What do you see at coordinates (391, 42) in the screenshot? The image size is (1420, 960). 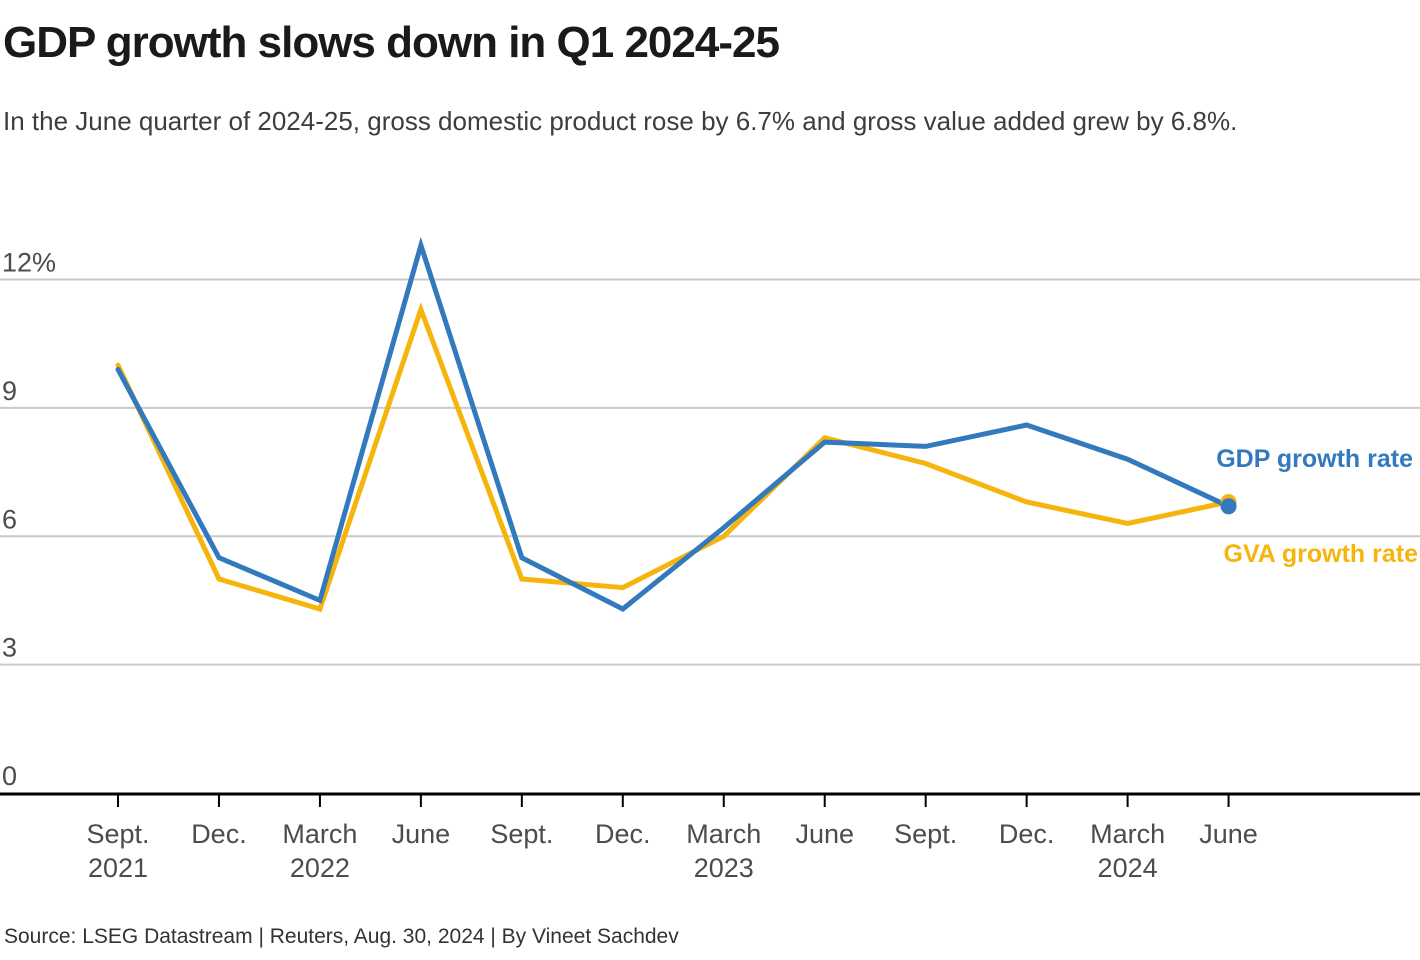 I see `chart-title: GDP growth slows down in Q1 2024-25` at bounding box center [391, 42].